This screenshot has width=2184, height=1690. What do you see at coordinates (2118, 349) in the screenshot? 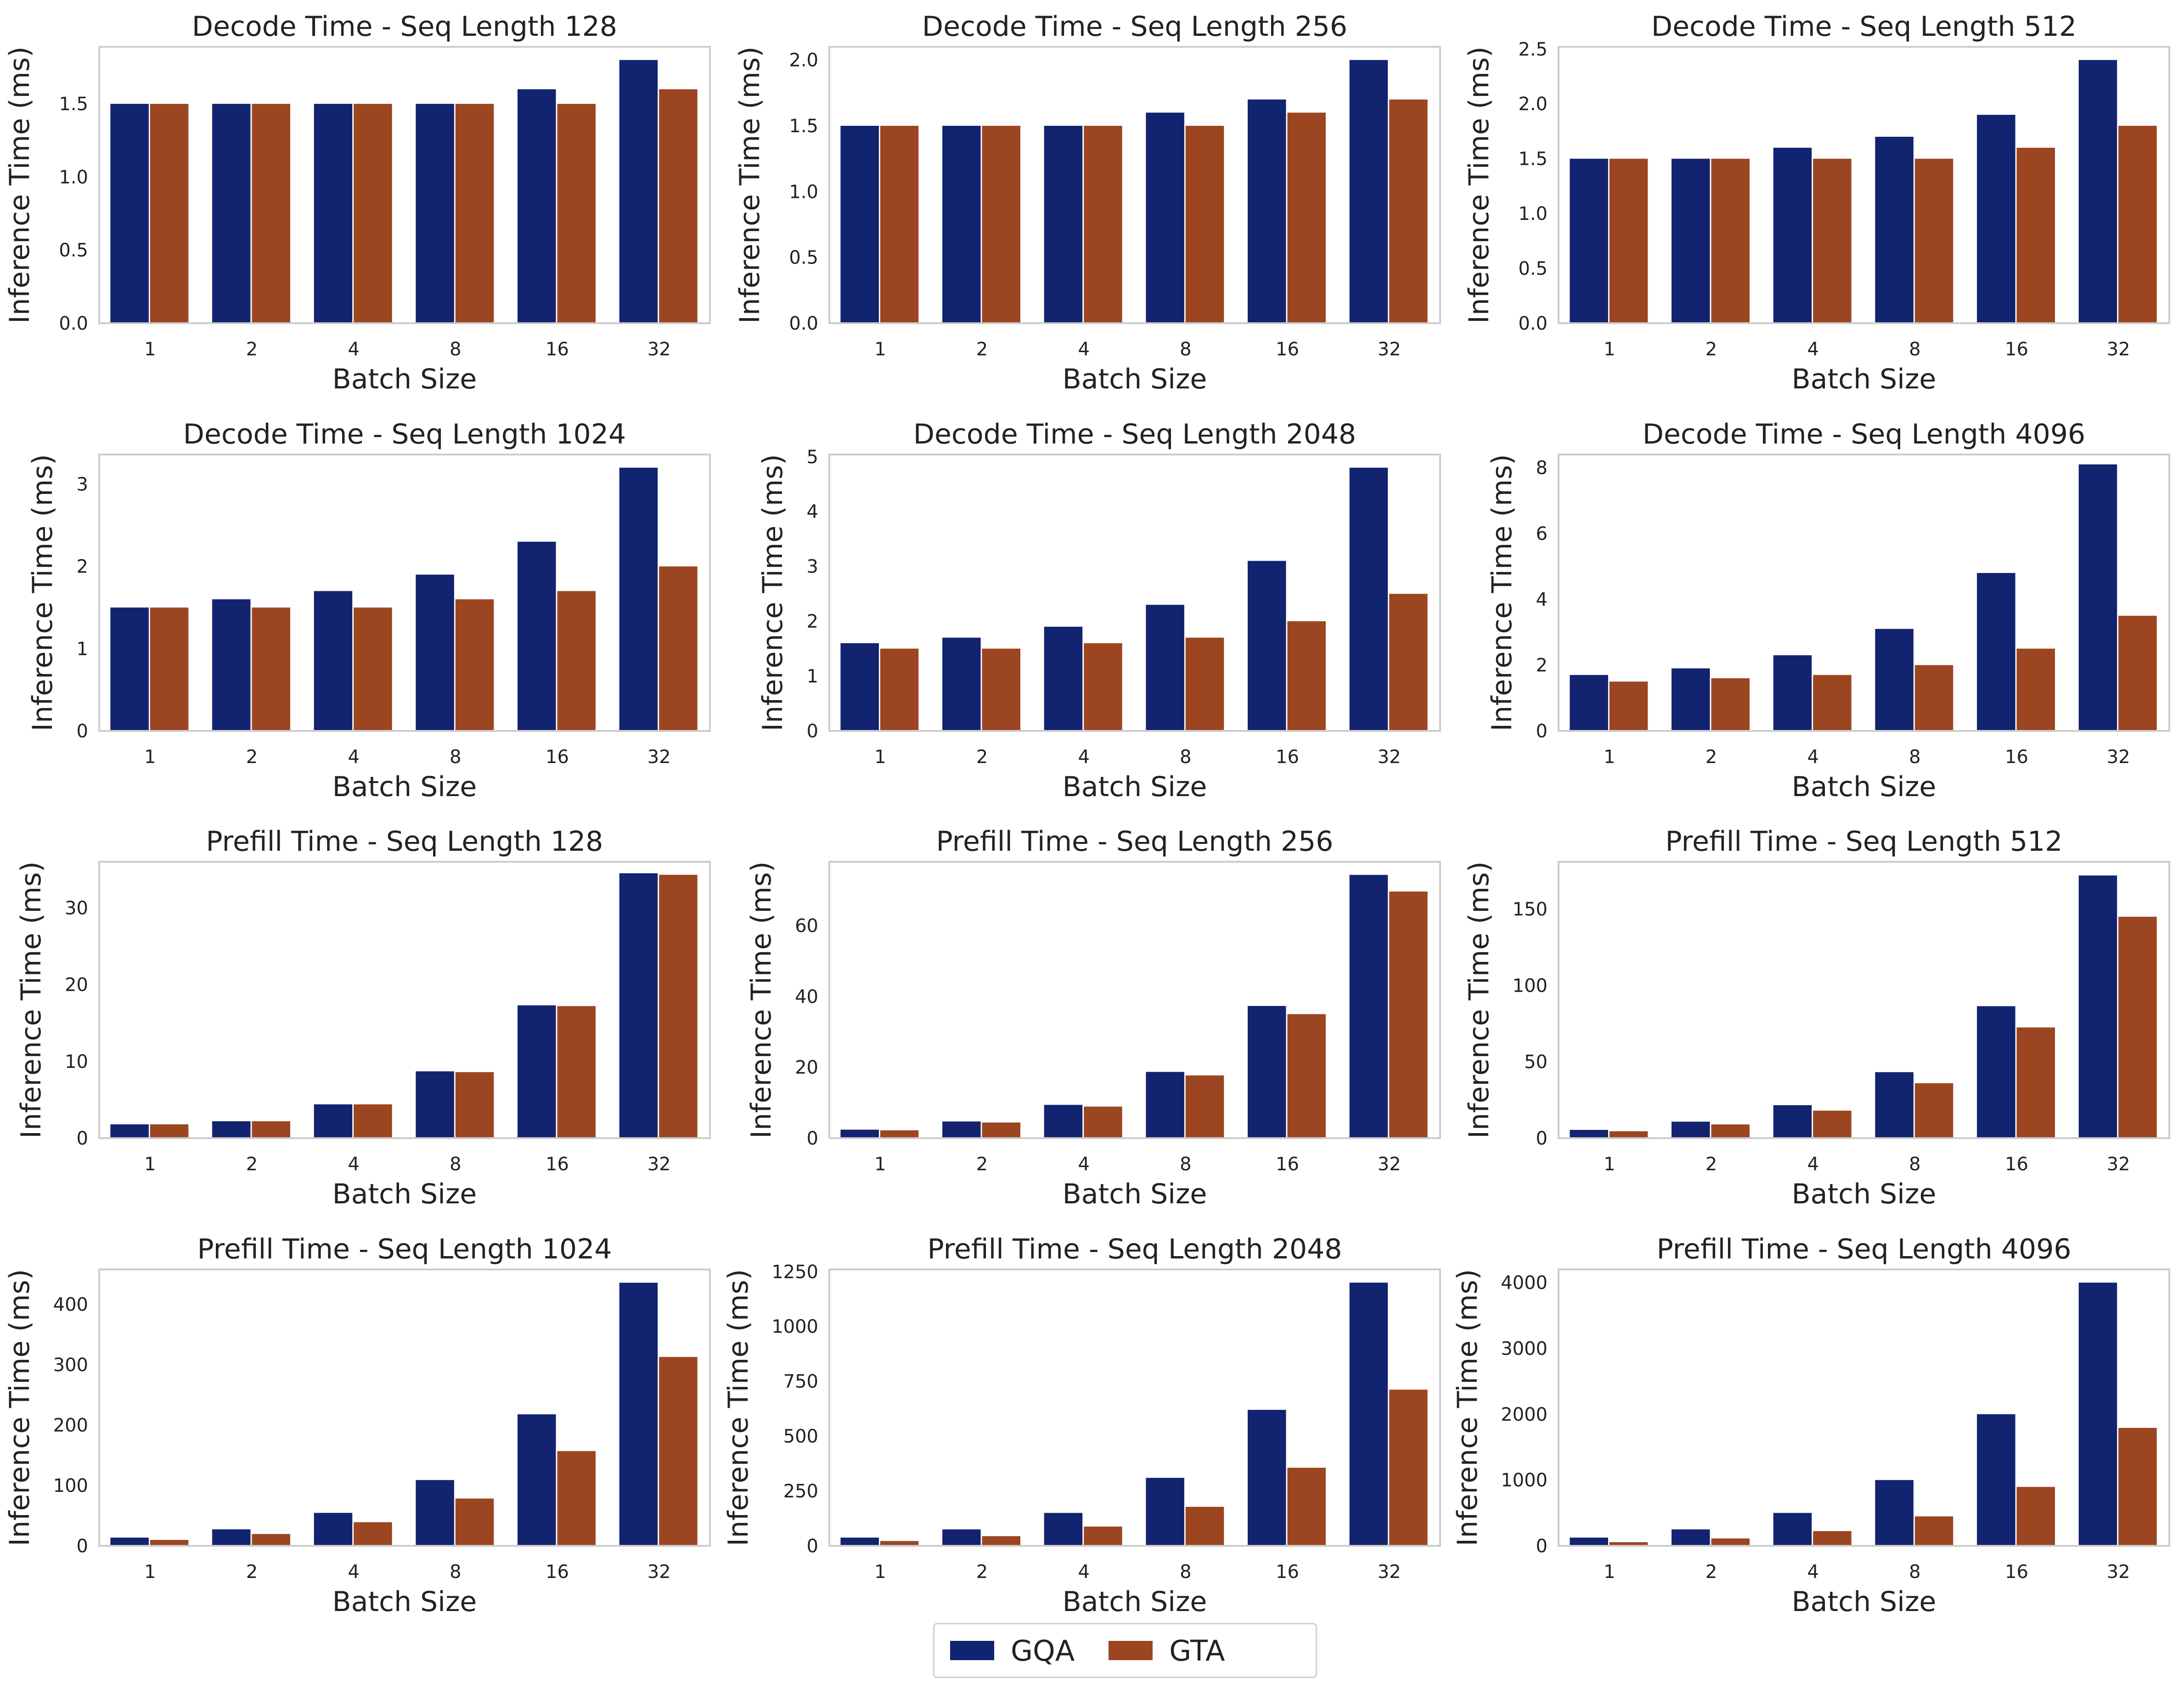
I see `x-tick-label: 32` at bounding box center [2118, 349].